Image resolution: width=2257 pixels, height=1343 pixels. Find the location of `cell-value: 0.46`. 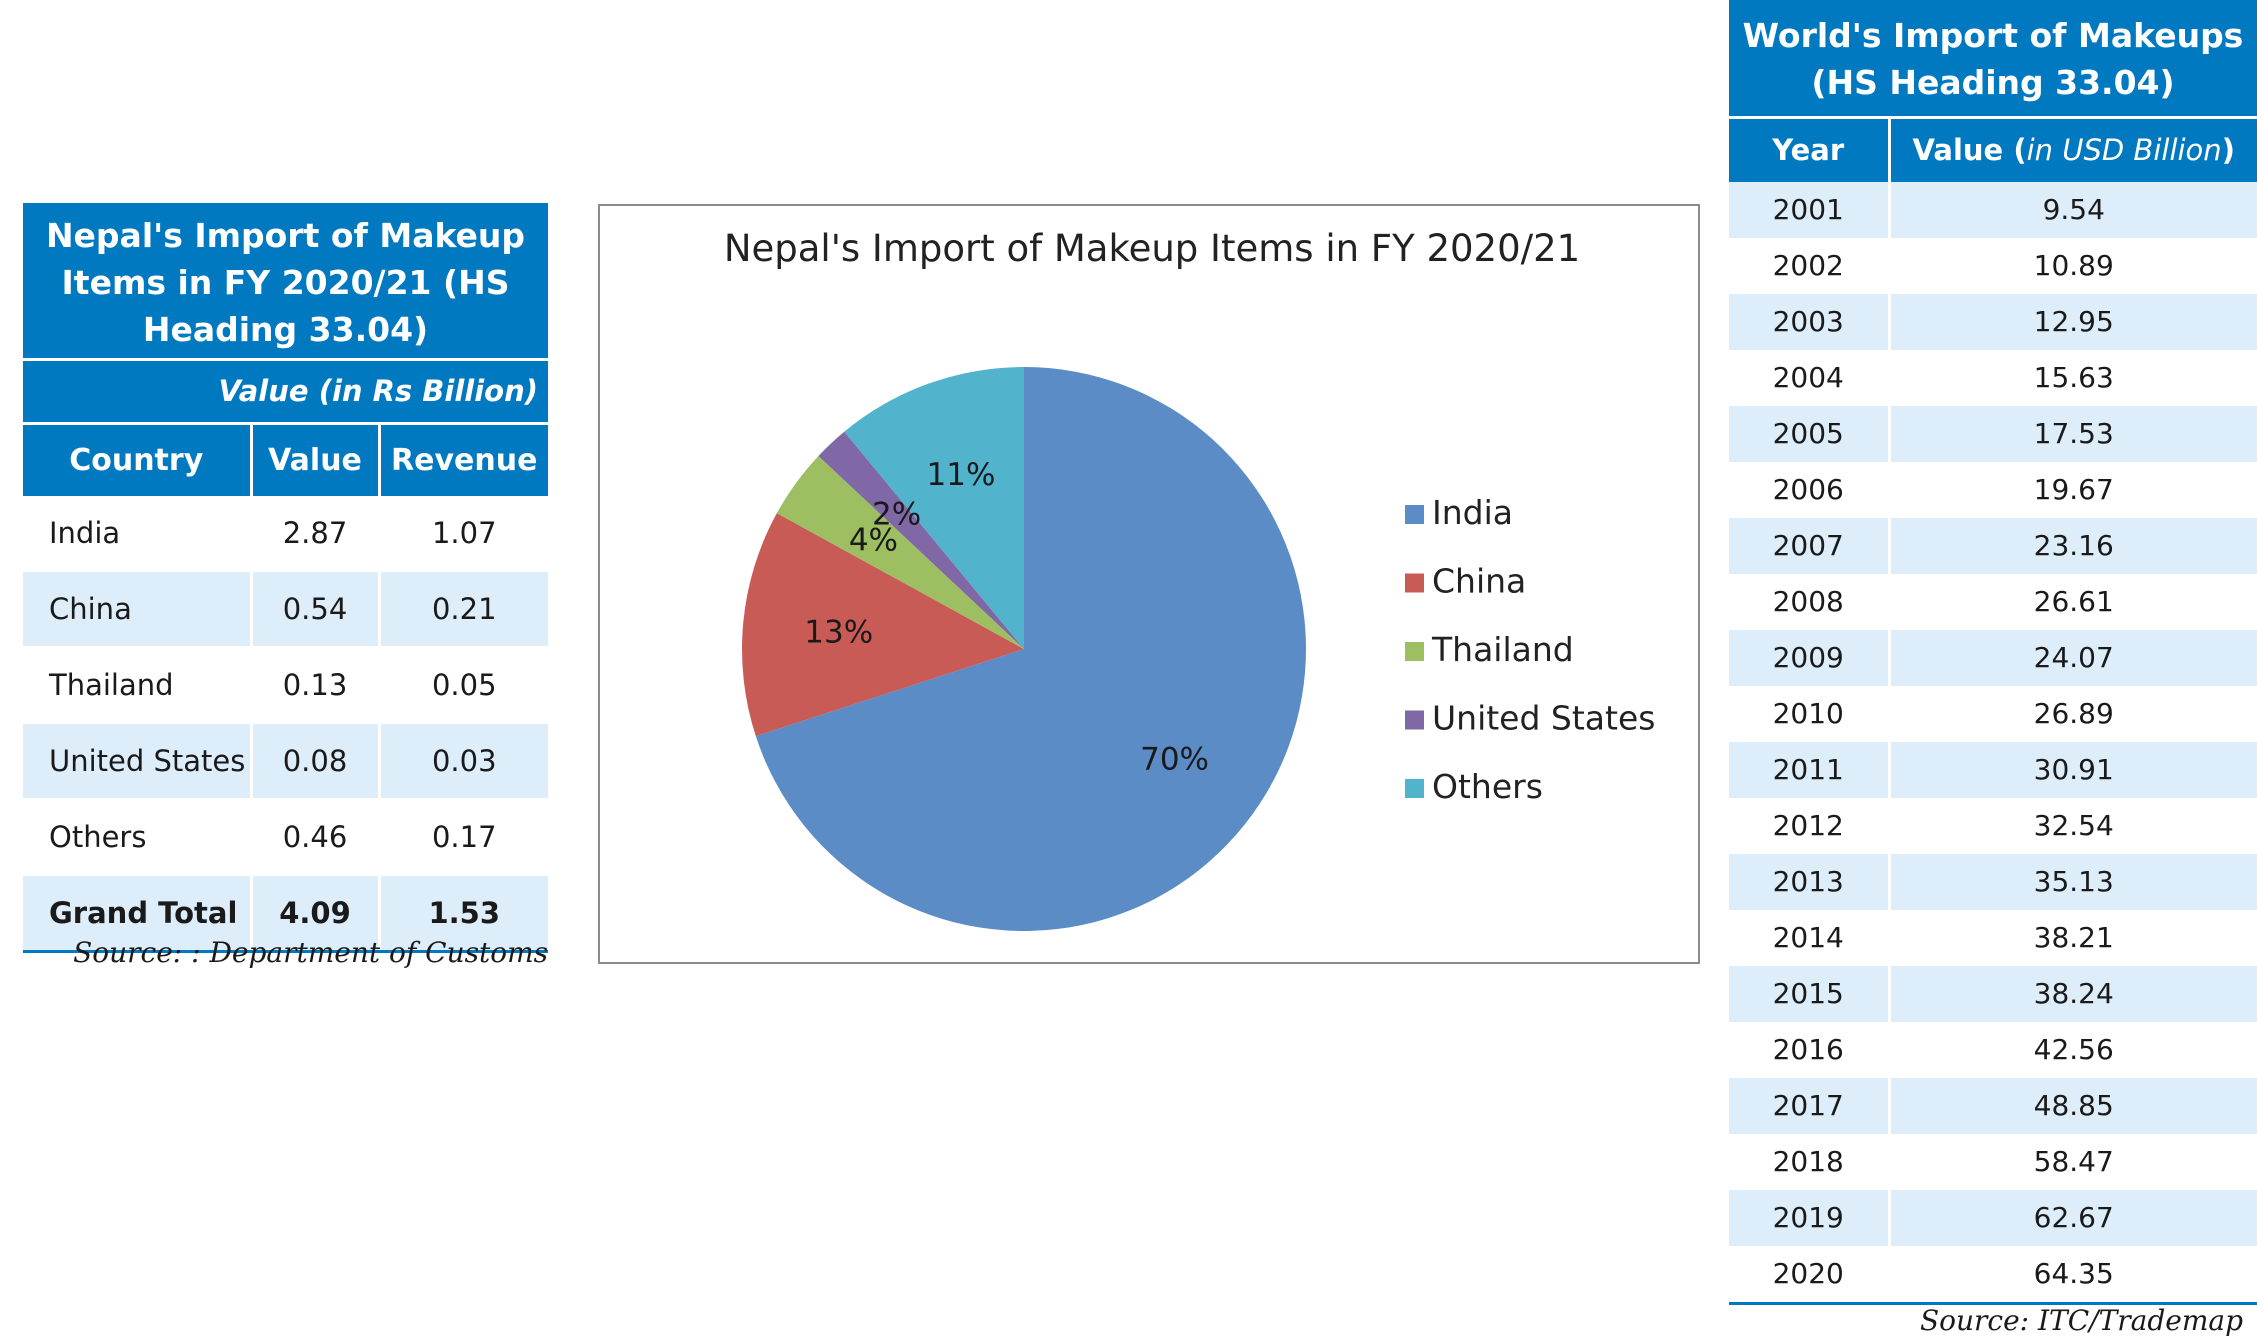

cell-value: 0.46 is located at coordinates (316, 837).